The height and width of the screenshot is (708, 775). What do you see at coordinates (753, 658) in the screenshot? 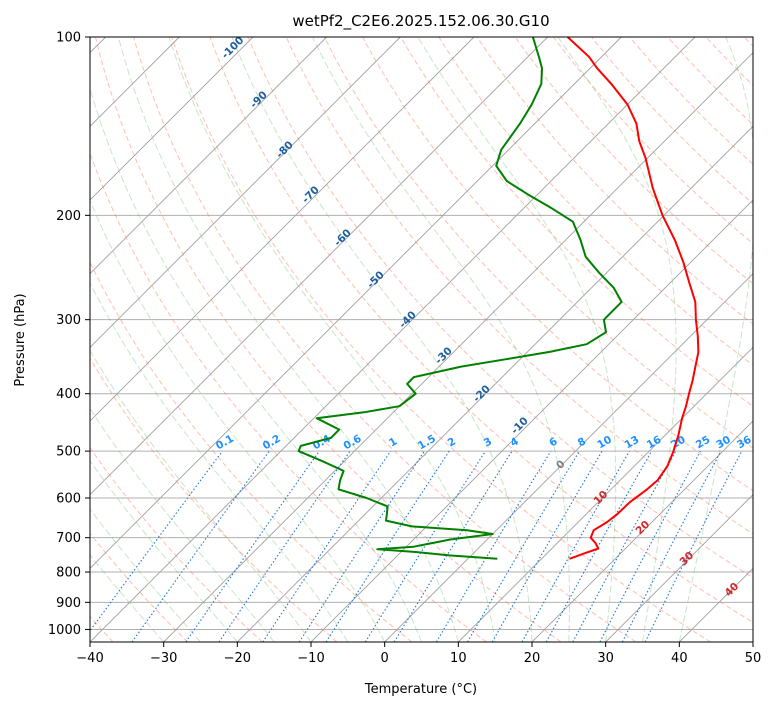
I see `x-tick-label: 50` at bounding box center [753, 658].